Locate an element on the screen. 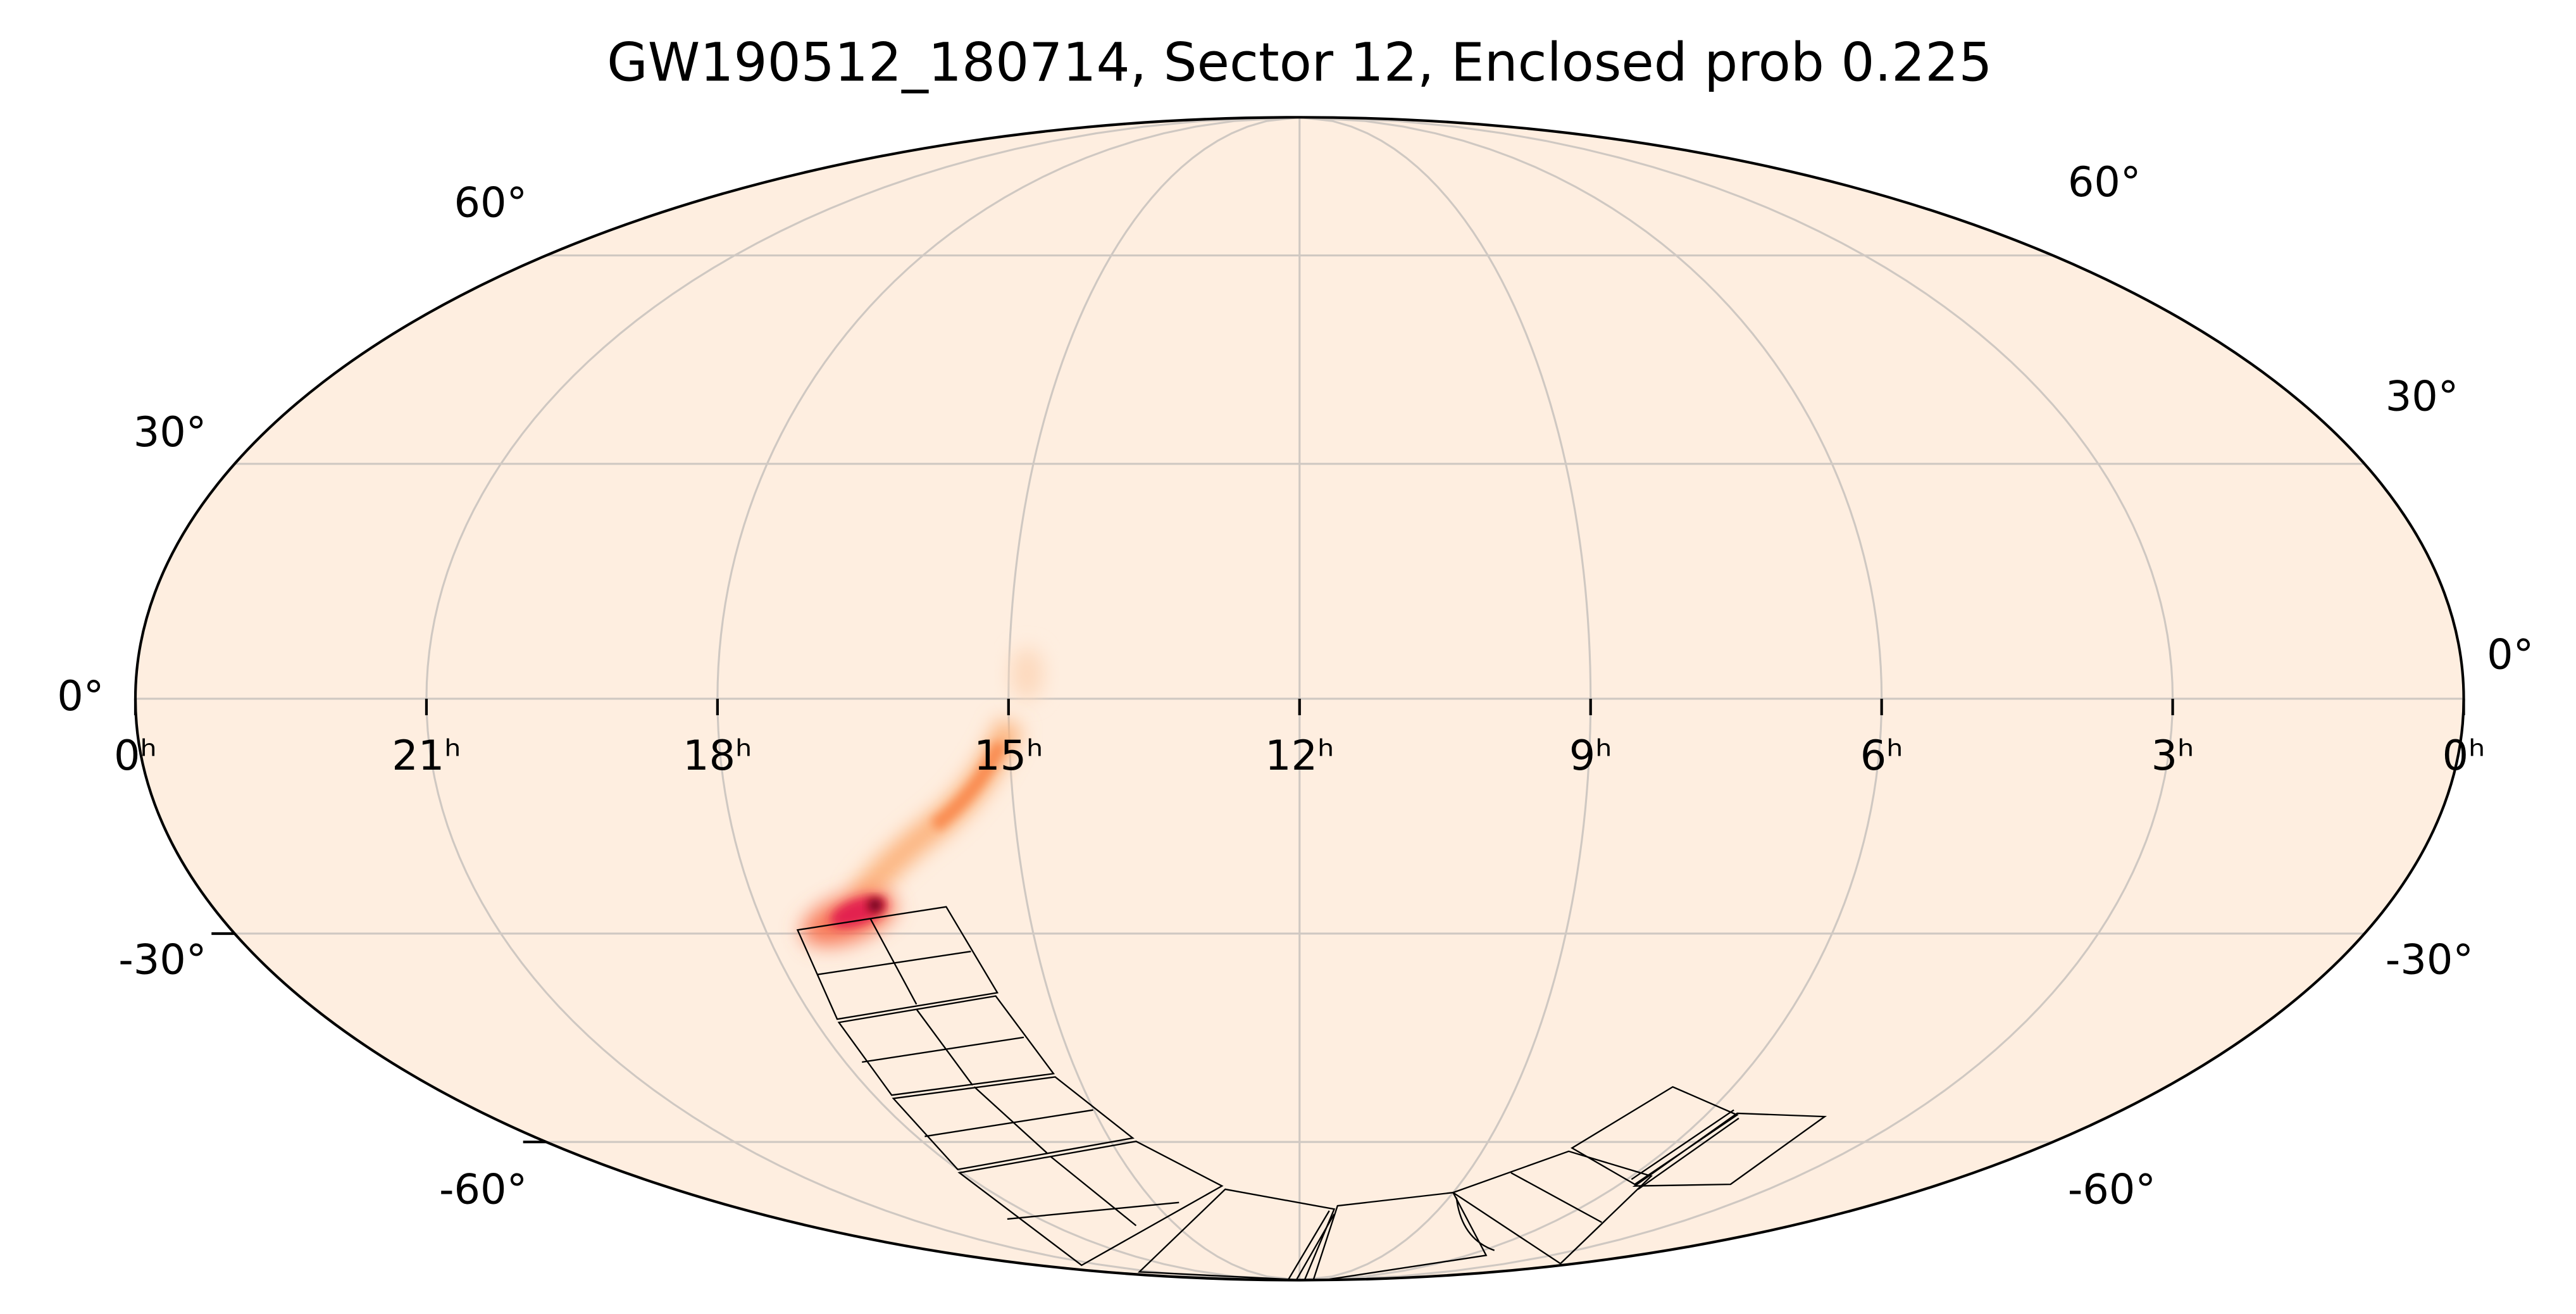 Image resolution: width=2576 pixels, height=1314 pixels. y-tick-label-left: -60° is located at coordinates (483, 1189).